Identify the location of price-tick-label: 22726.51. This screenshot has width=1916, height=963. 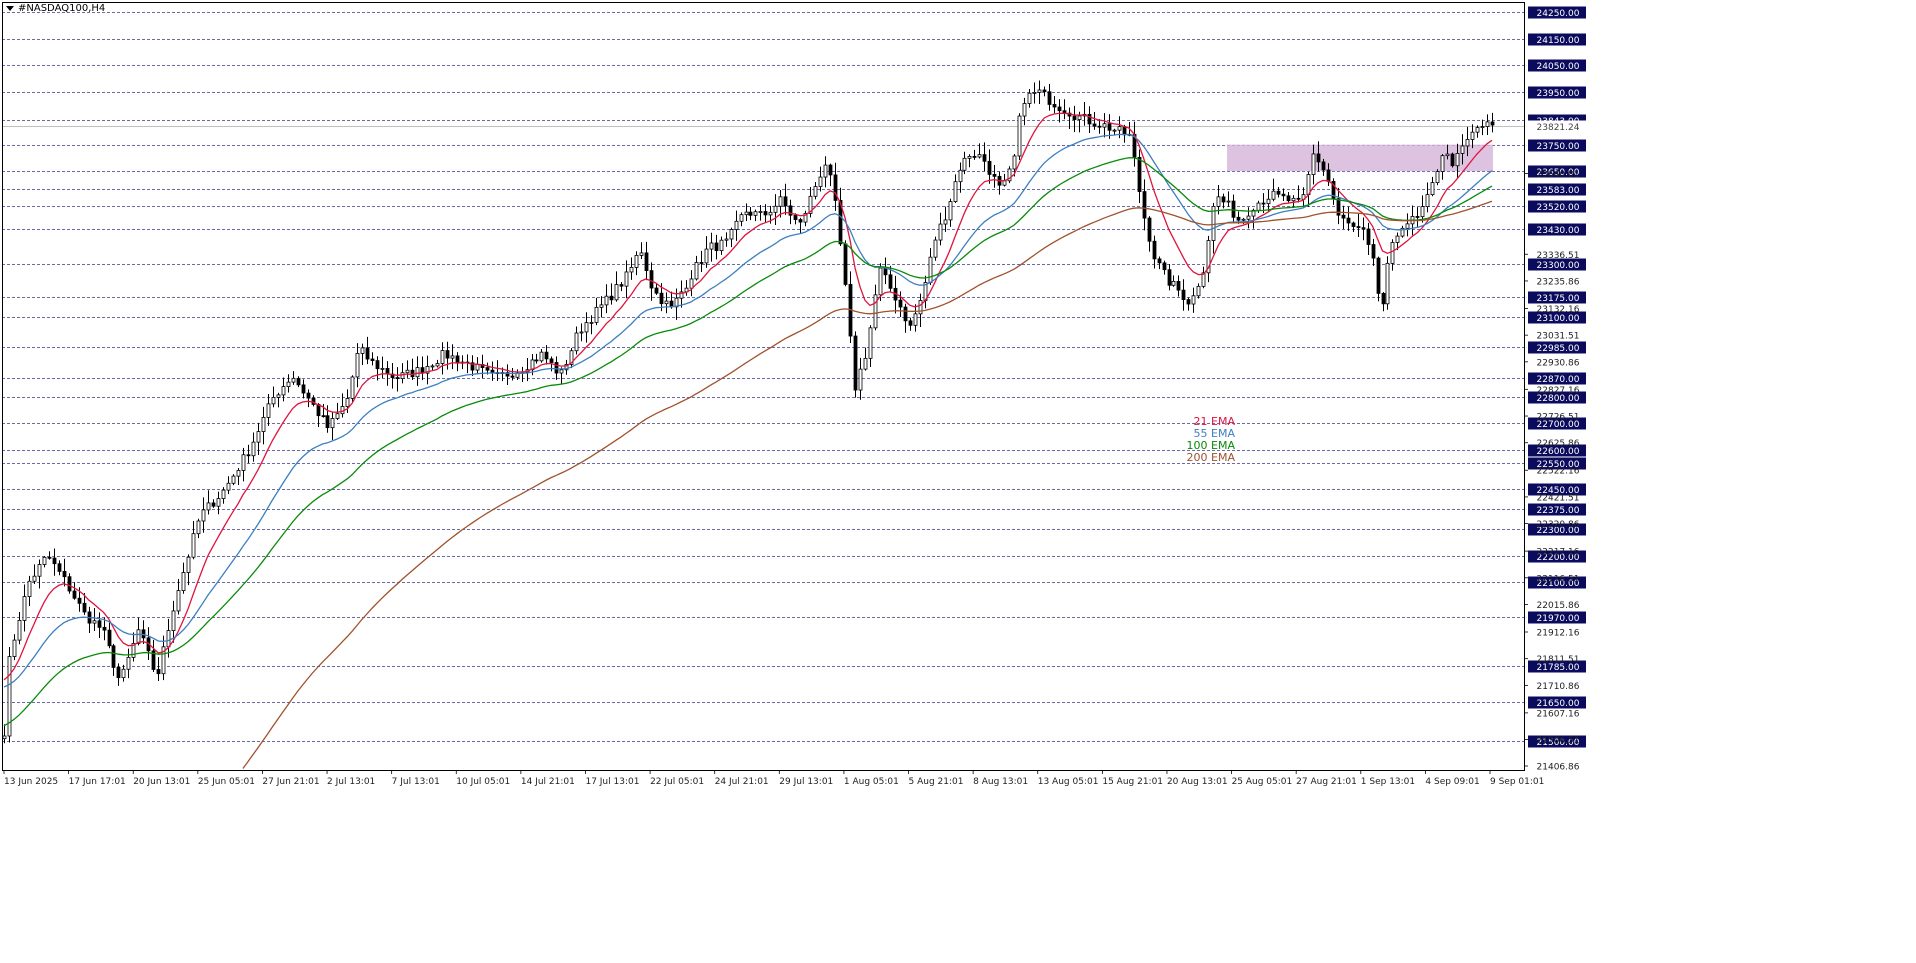
(1558, 418).